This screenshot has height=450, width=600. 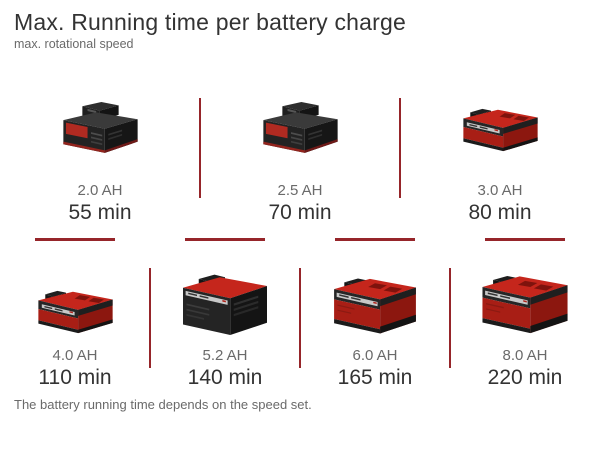 I want to click on capacity-label: 8.0 AH, so click(x=525, y=356).